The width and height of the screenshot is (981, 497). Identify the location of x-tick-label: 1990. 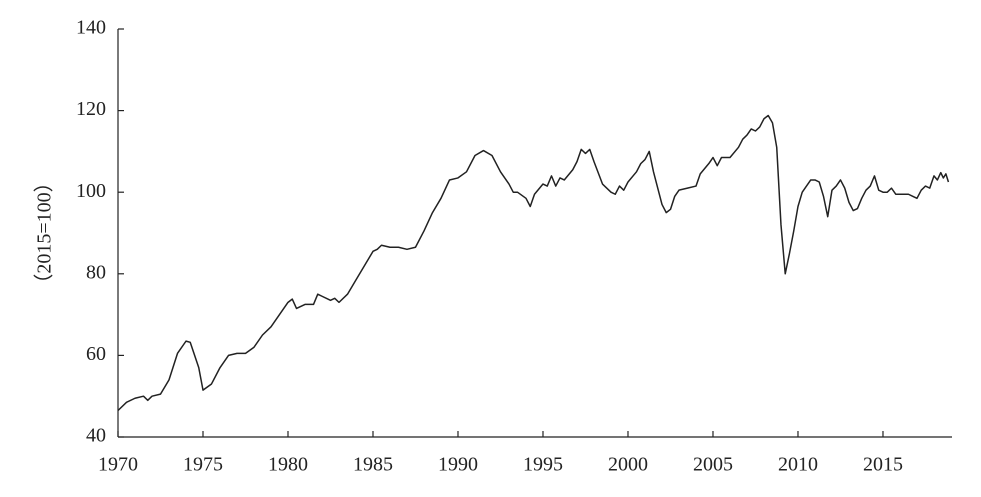
(458, 465).